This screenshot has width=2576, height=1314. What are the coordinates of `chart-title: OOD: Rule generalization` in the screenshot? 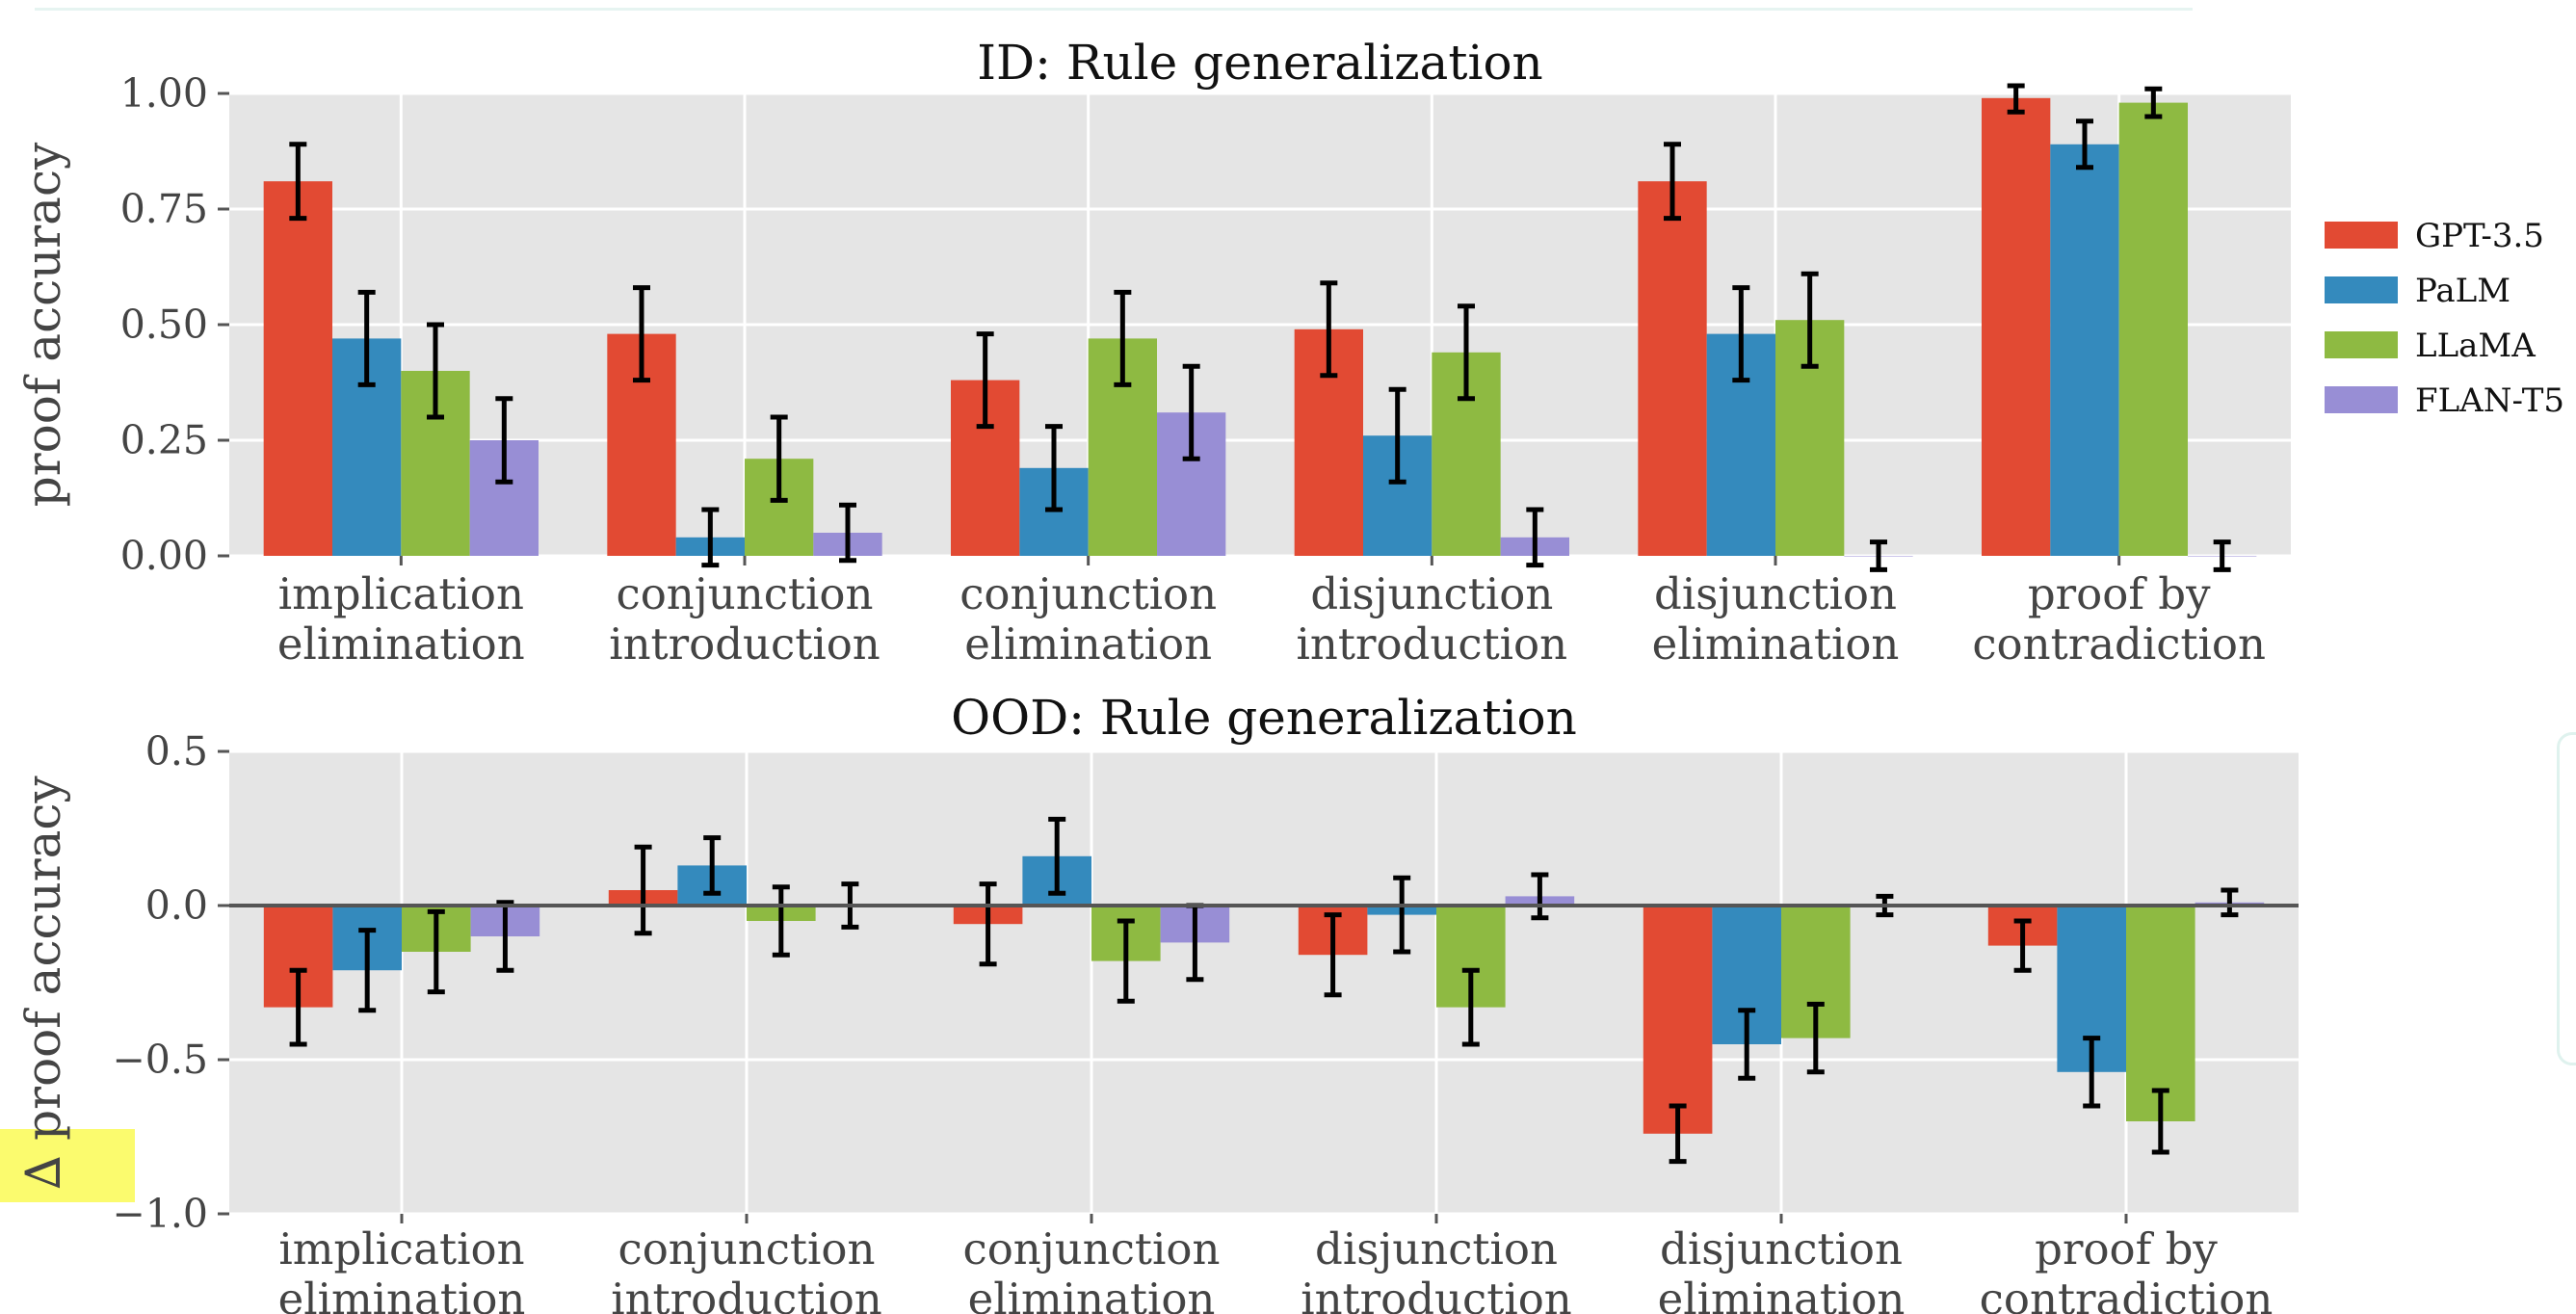 It's located at (1264, 718).